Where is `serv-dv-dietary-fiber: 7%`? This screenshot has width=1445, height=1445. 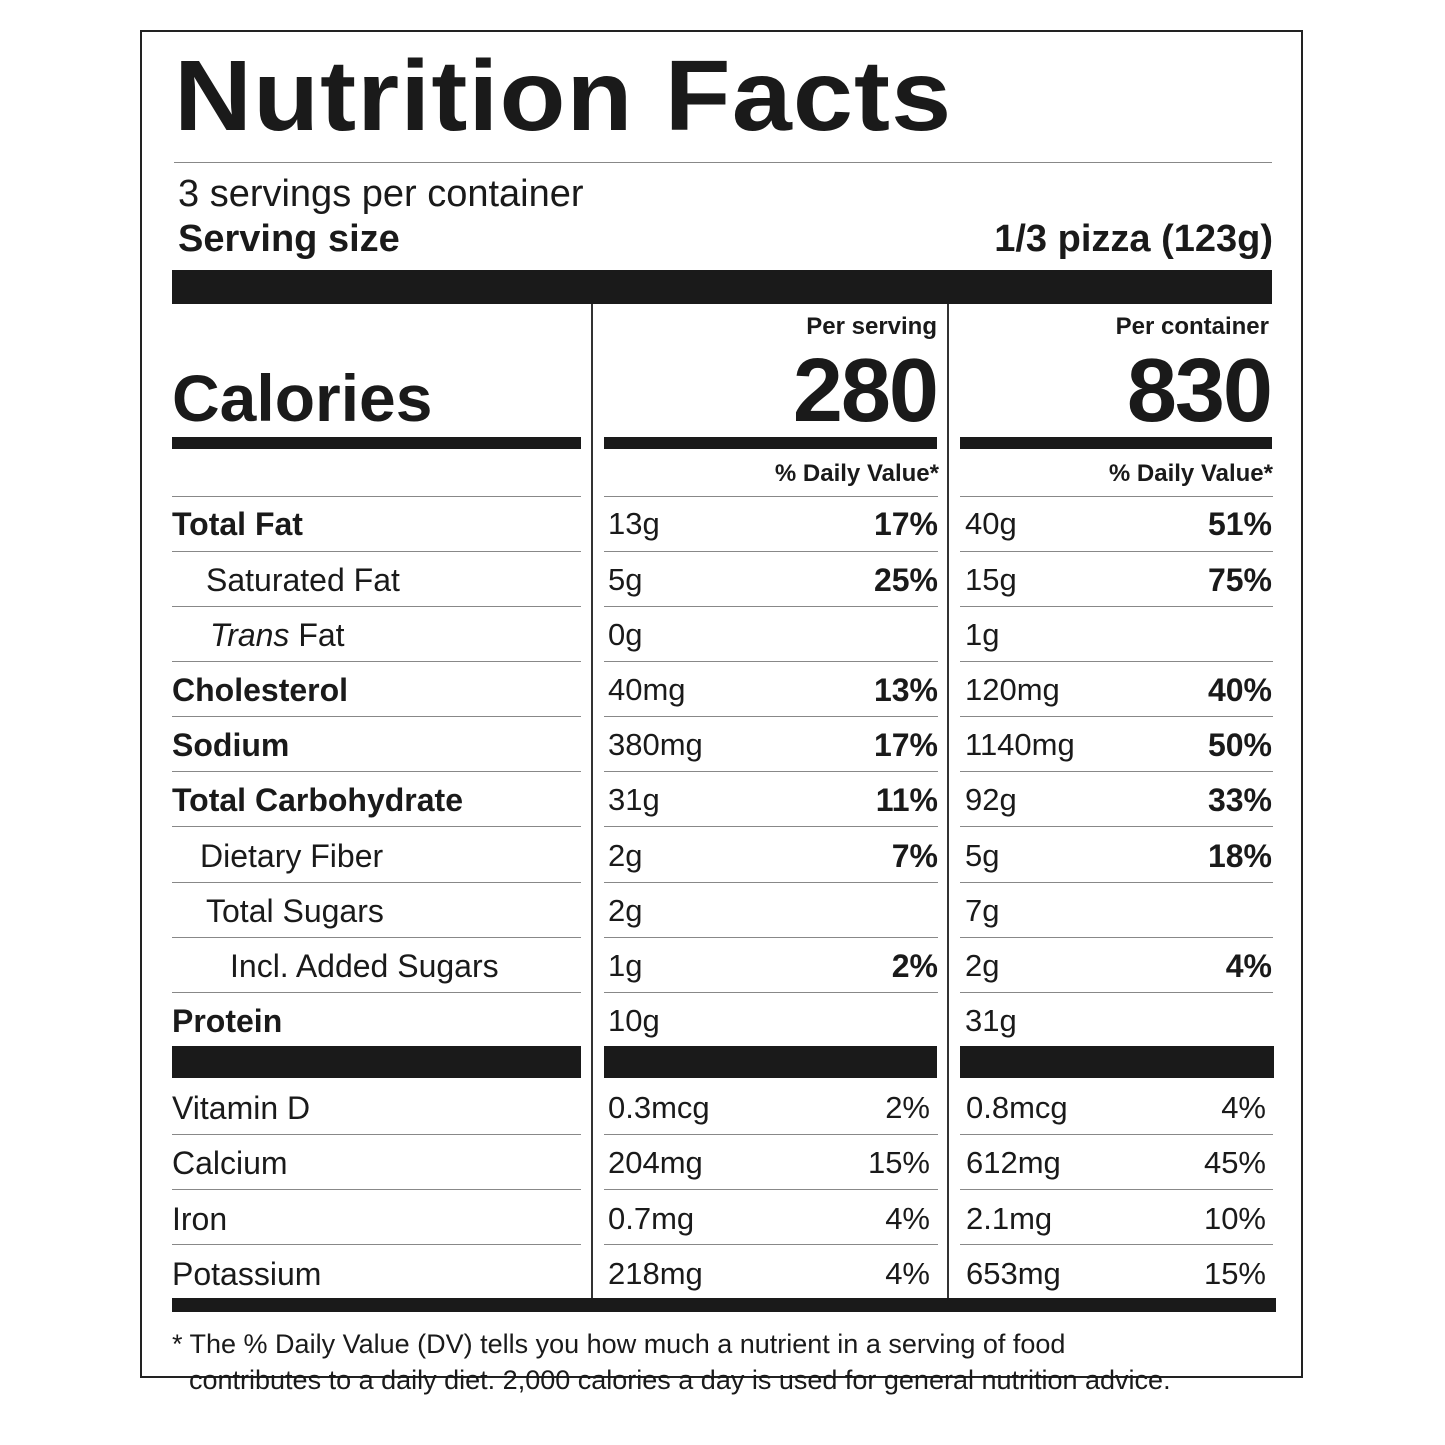
serv-dv-dietary-fiber: 7% is located at coordinates (914, 856).